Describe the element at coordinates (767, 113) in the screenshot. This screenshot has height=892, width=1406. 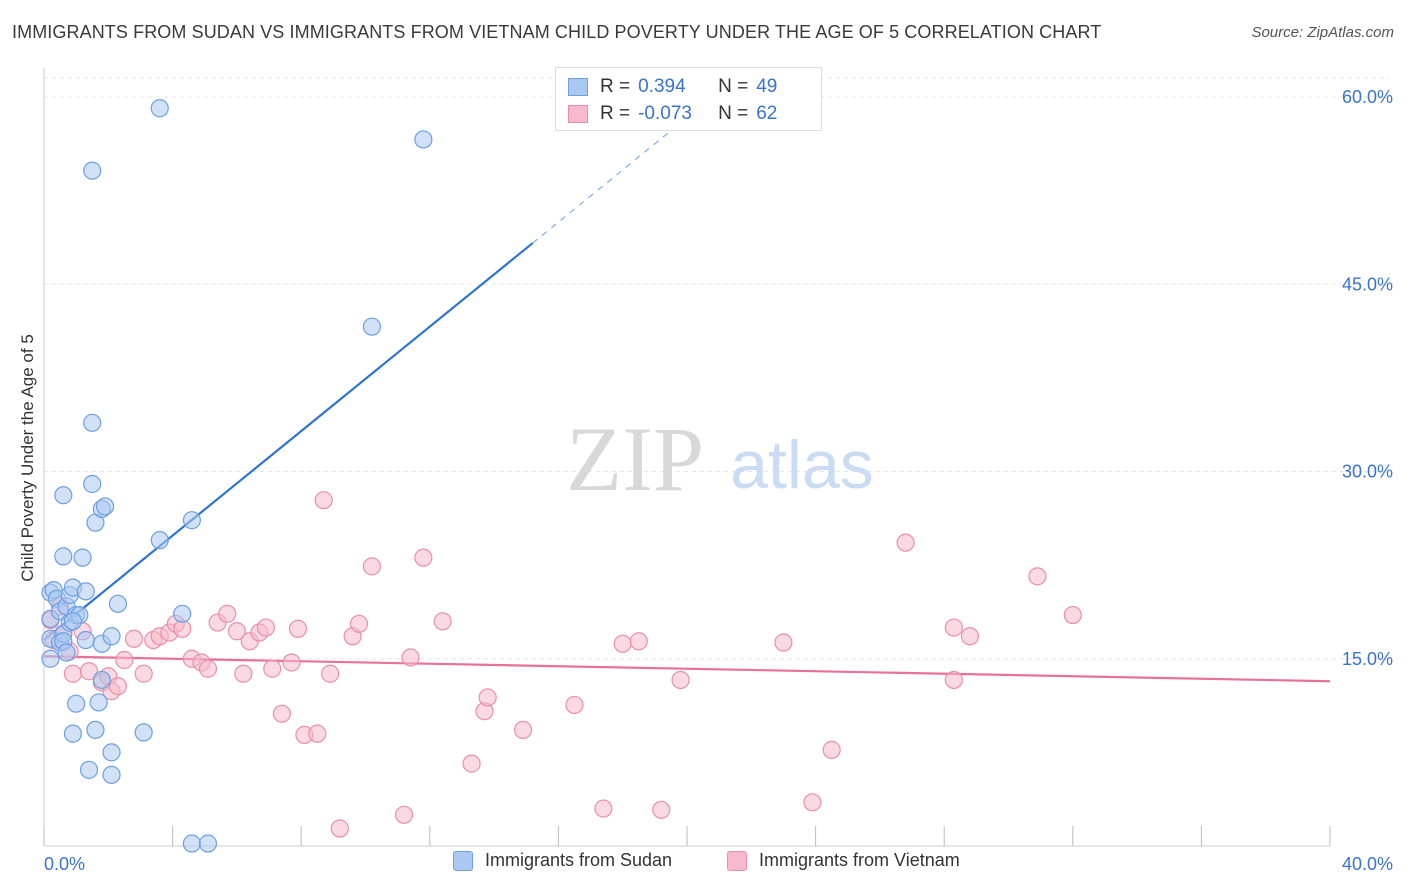
I see `legend-n-value: 62` at that location.